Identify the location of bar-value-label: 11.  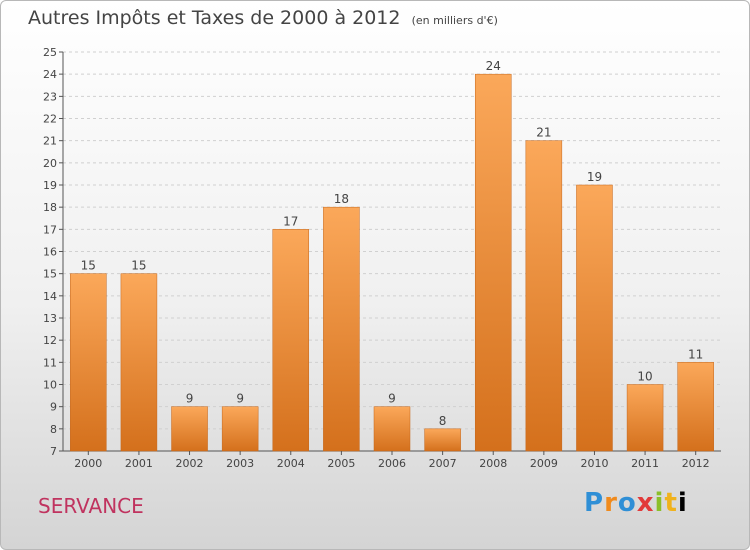
(695, 354).